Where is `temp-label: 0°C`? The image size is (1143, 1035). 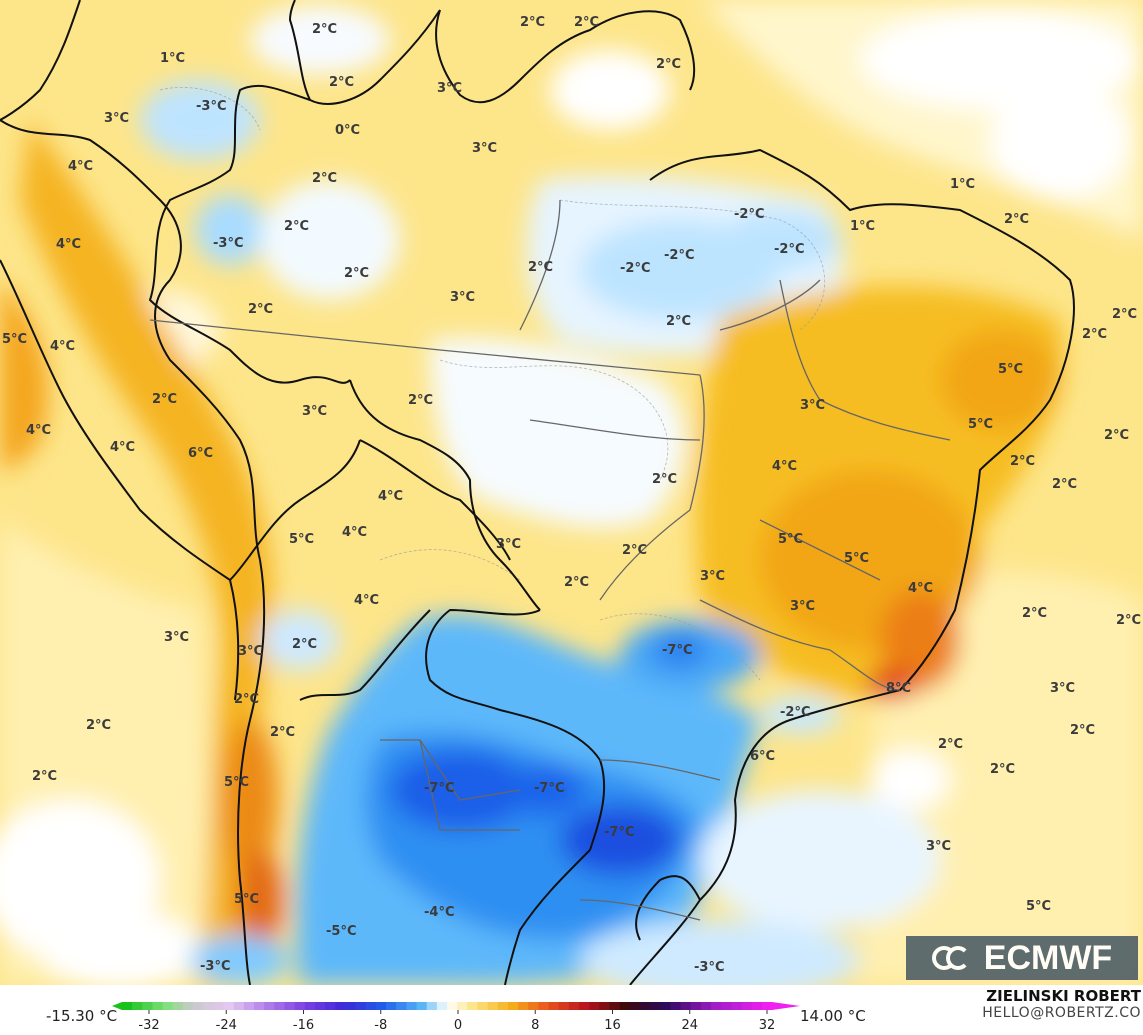
temp-label: 0°C is located at coordinates (347, 130).